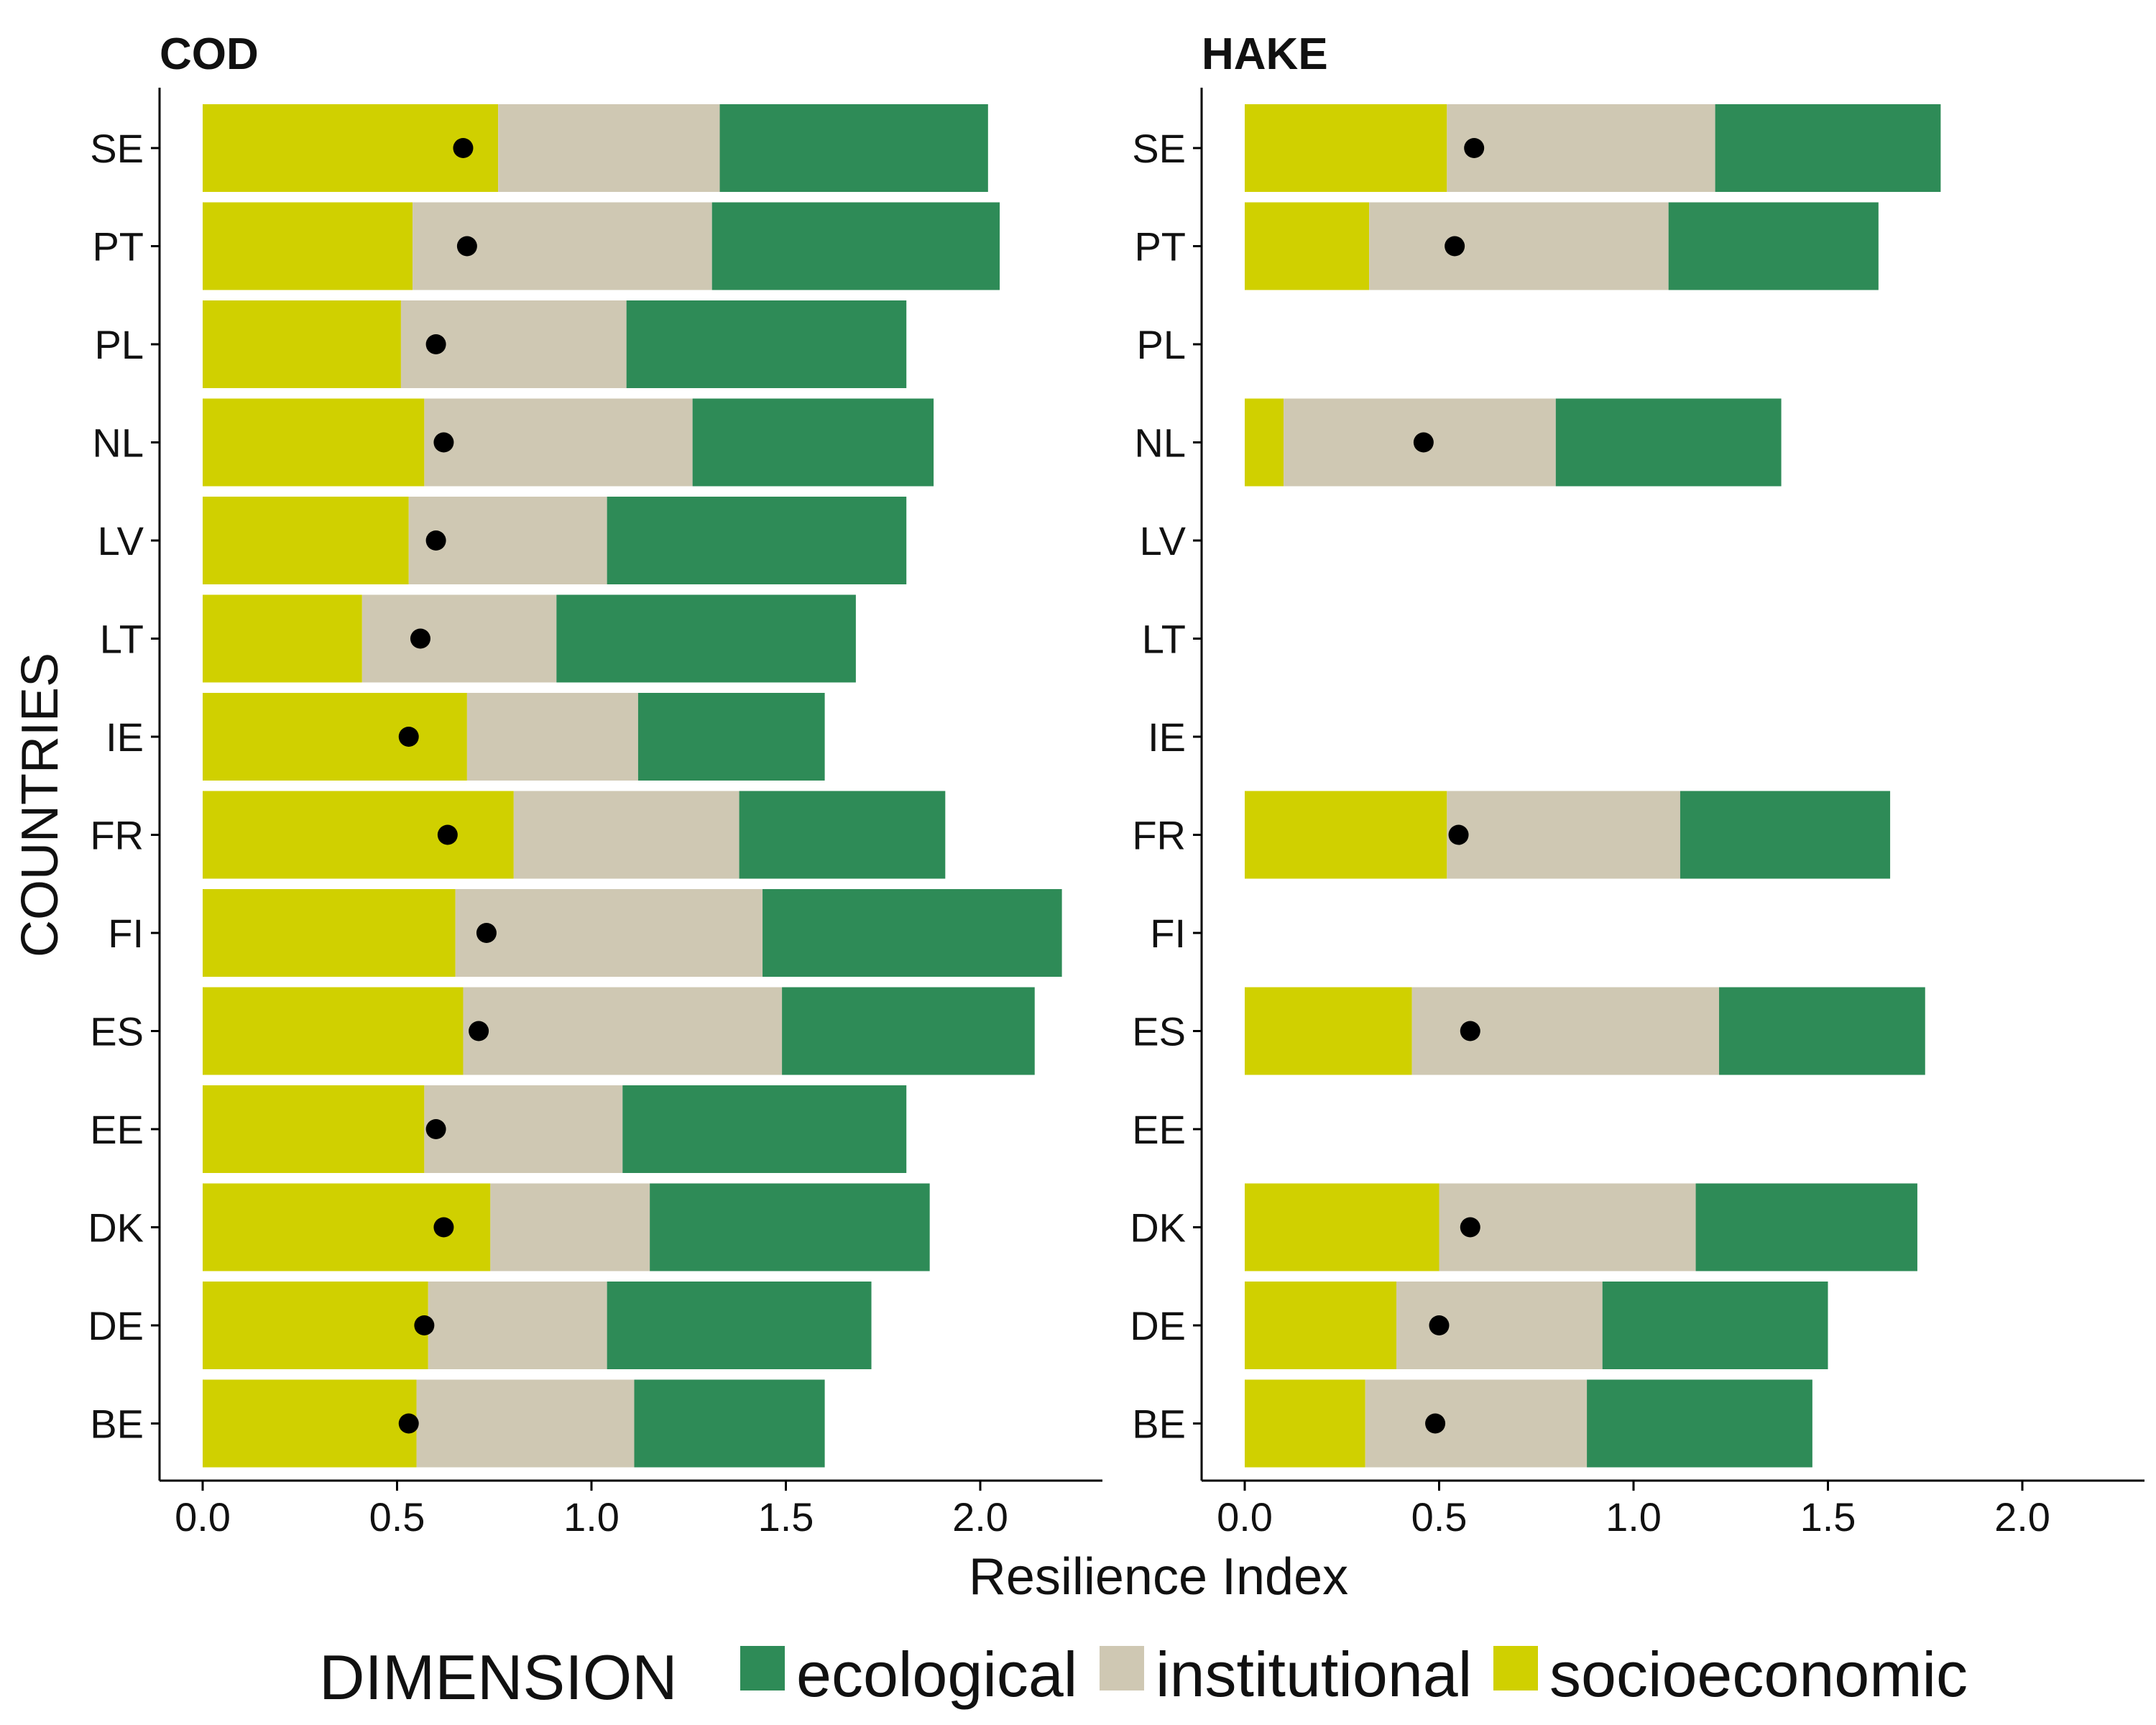 The height and width of the screenshot is (1725, 2156). Describe the element at coordinates (1499, 1325) in the screenshot. I see `bar-institutional-de` at that location.